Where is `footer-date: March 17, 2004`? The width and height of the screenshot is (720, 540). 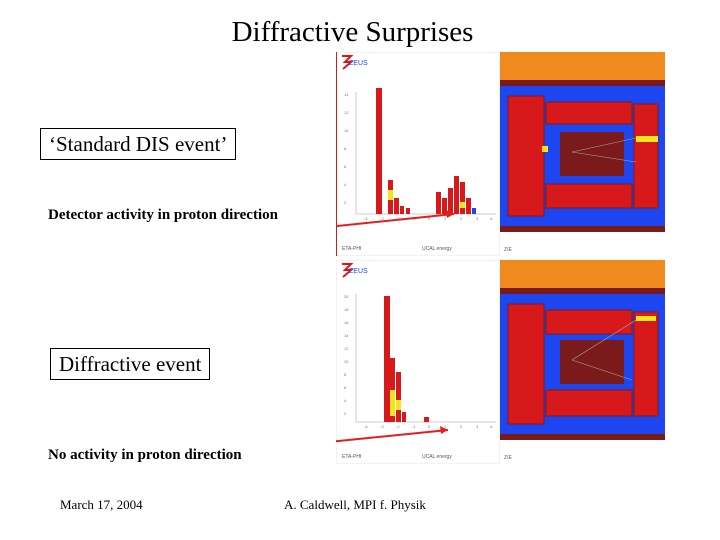
footer-date: March 17, 2004 is located at coordinates (101, 504).